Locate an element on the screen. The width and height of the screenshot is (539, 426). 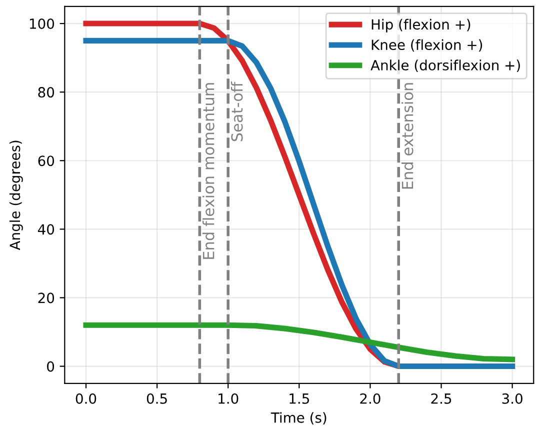
x-tick-label: 2.5 is located at coordinates (441, 398).